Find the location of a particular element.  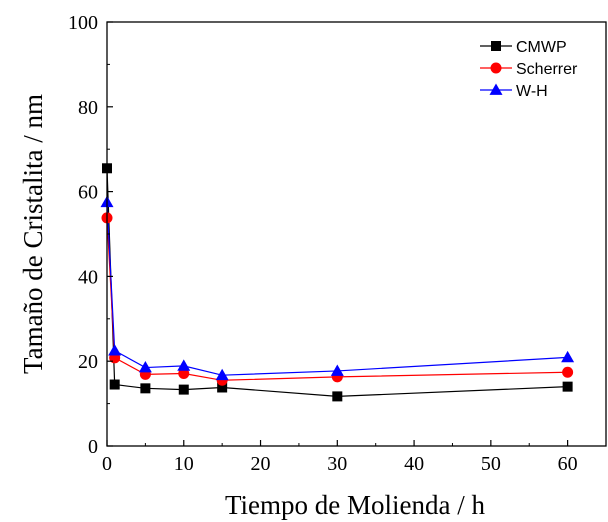

x-tick-label: 50 is located at coordinates (491, 464).